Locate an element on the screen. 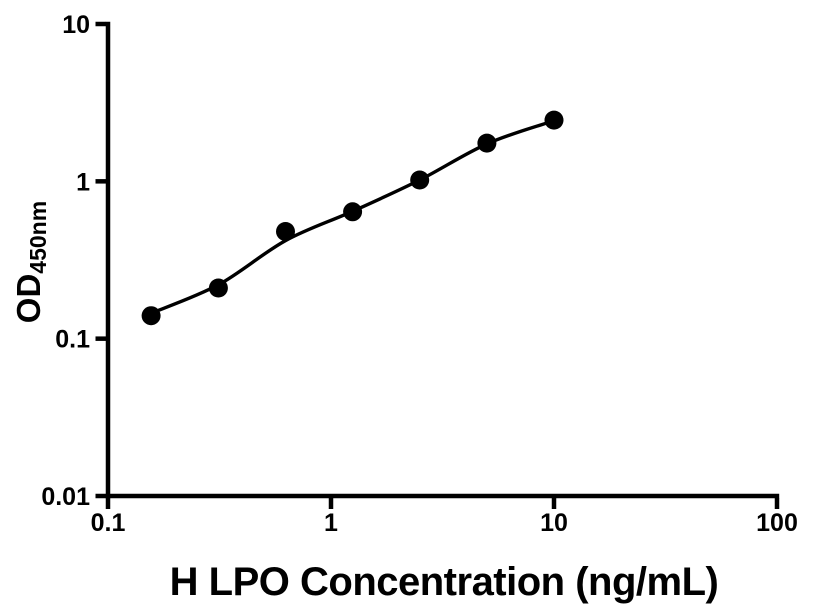 This screenshot has width=816, height=612. x-tick-label: 1 is located at coordinates (331, 523).